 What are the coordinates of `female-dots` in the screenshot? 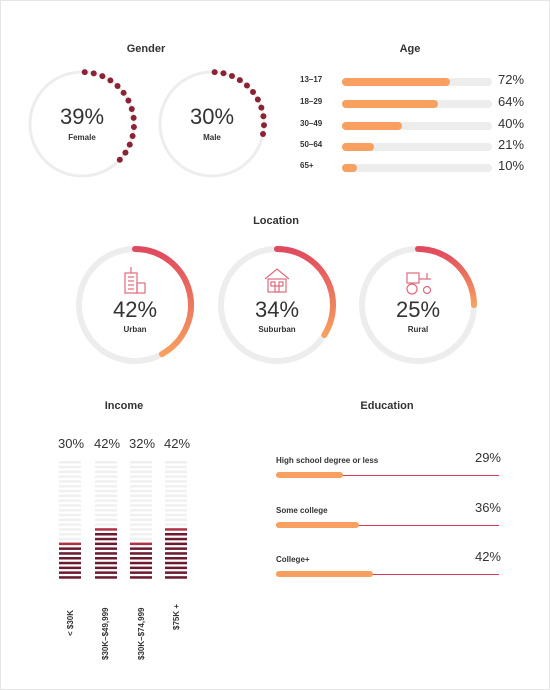 It's located at (109, 116).